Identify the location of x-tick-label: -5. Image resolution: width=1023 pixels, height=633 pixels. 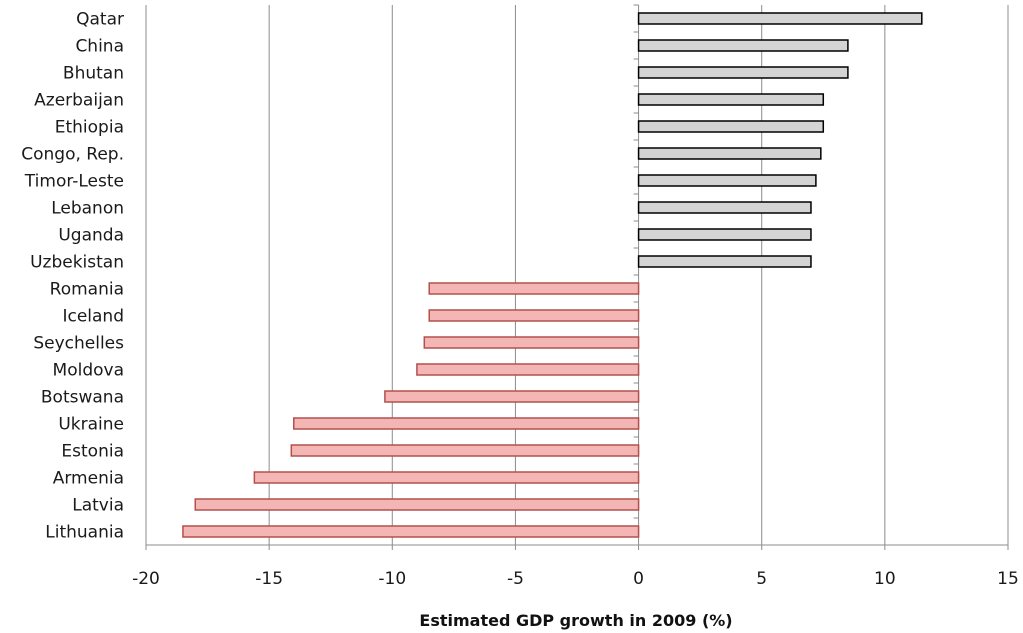
(515, 579).